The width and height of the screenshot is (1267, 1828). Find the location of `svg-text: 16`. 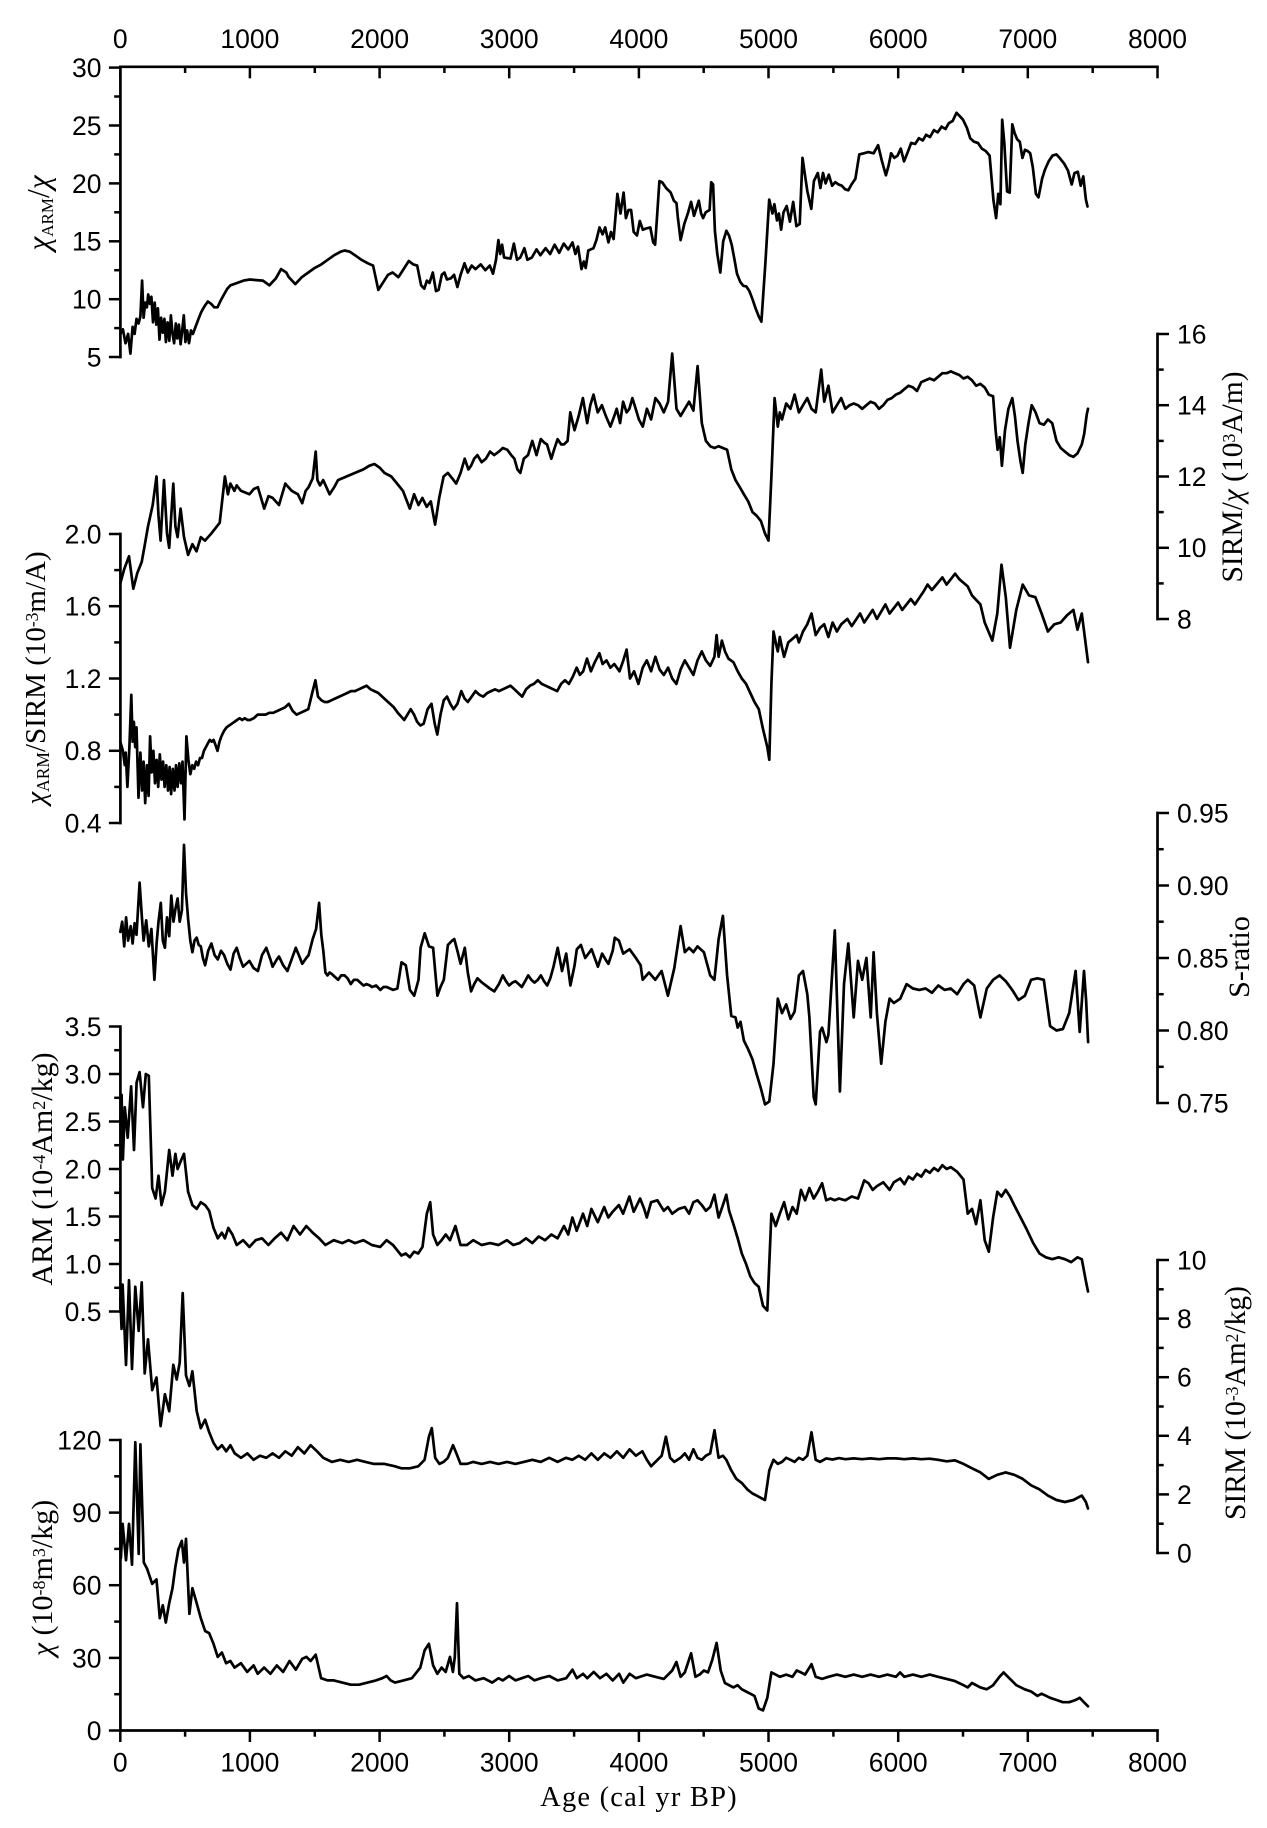

svg-text: 16 is located at coordinates (1191, 334).